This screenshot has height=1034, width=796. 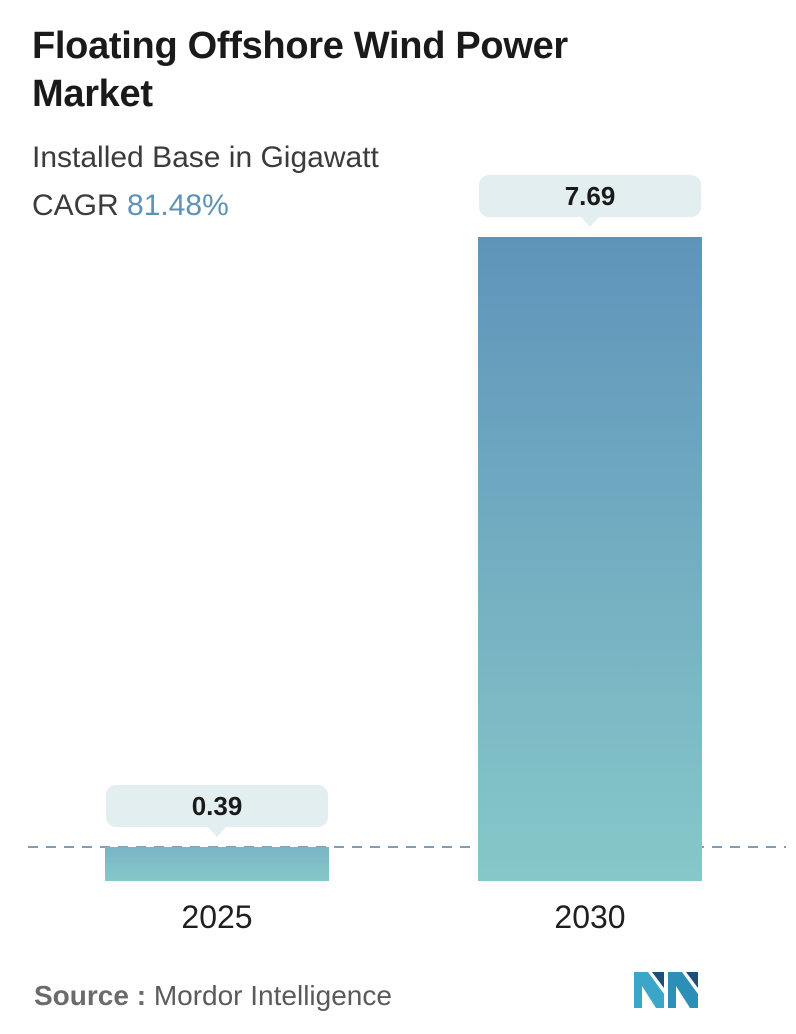 I want to click on x-tick-label-2025: 2025, so click(x=216, y=917).